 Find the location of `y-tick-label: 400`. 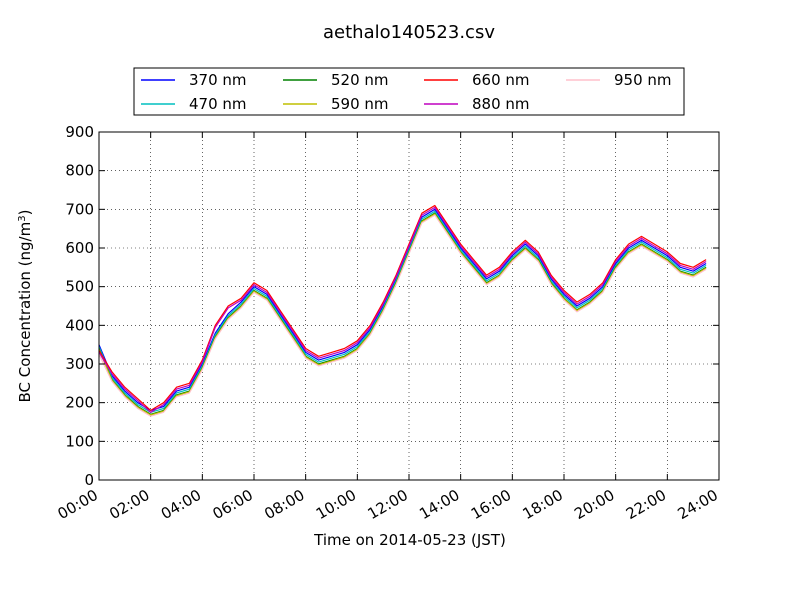

y-tick-label: 400 is located at coordinates (79, 325).